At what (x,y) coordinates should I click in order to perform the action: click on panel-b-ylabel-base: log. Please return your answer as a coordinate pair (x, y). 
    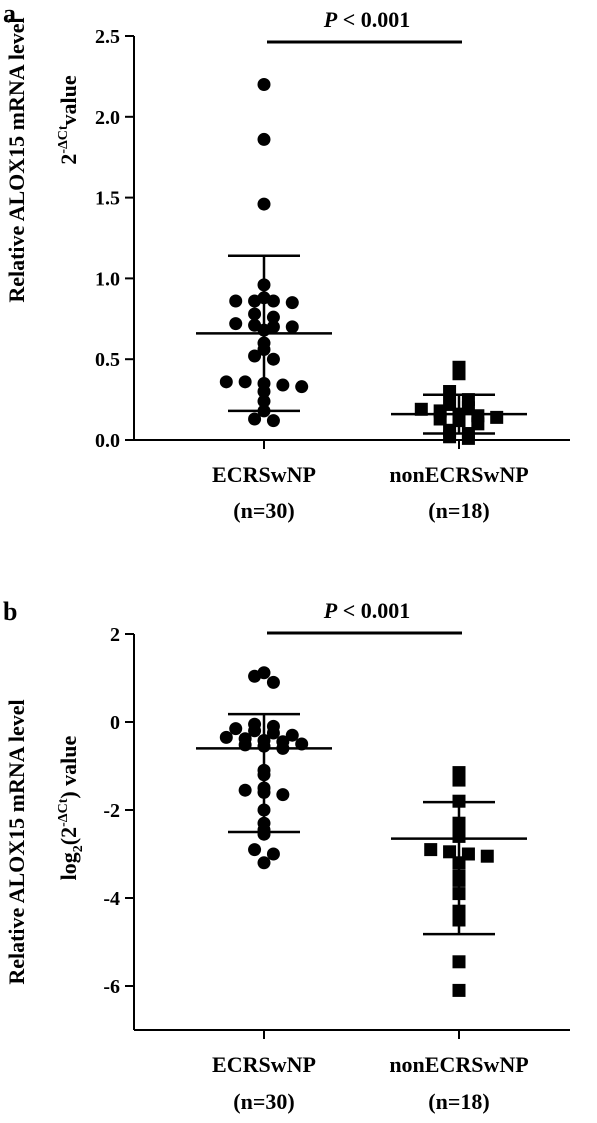
    Looking at the image, I should click on (68, 866).